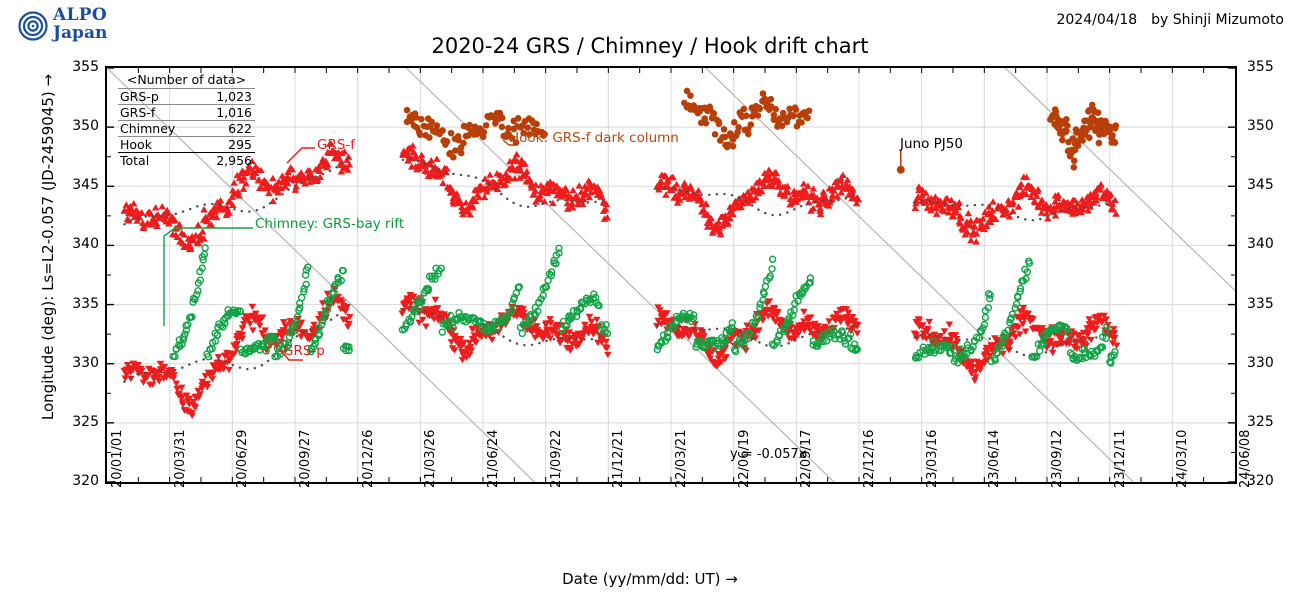 The height and width of the screenshot is (605, 1300). Describe the element at coordinates (1245, 458) in the screenshot. I see `x-tick-label: 24/06/08` at that location.